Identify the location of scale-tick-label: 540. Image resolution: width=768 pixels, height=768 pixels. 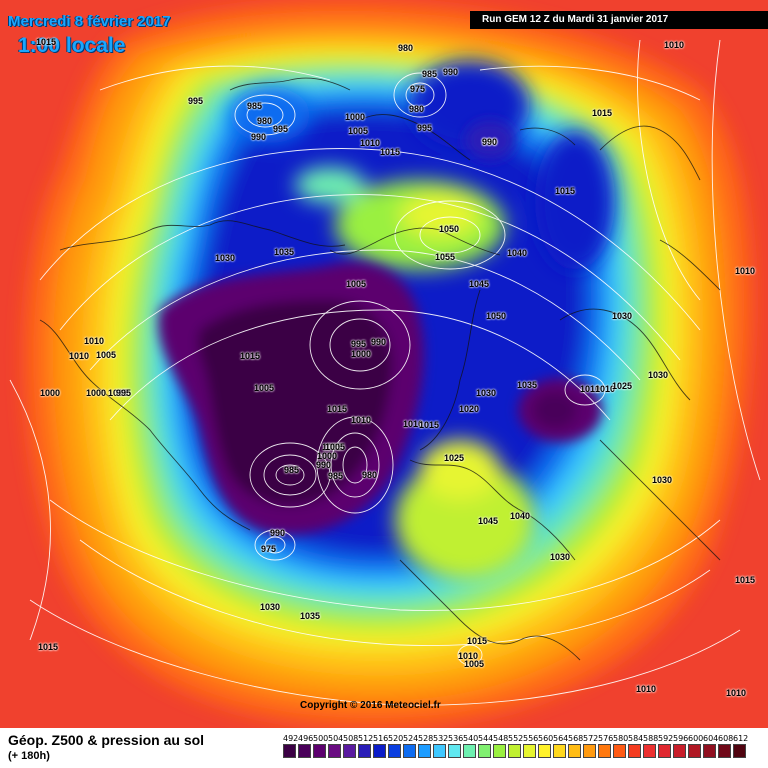
(471, 738).